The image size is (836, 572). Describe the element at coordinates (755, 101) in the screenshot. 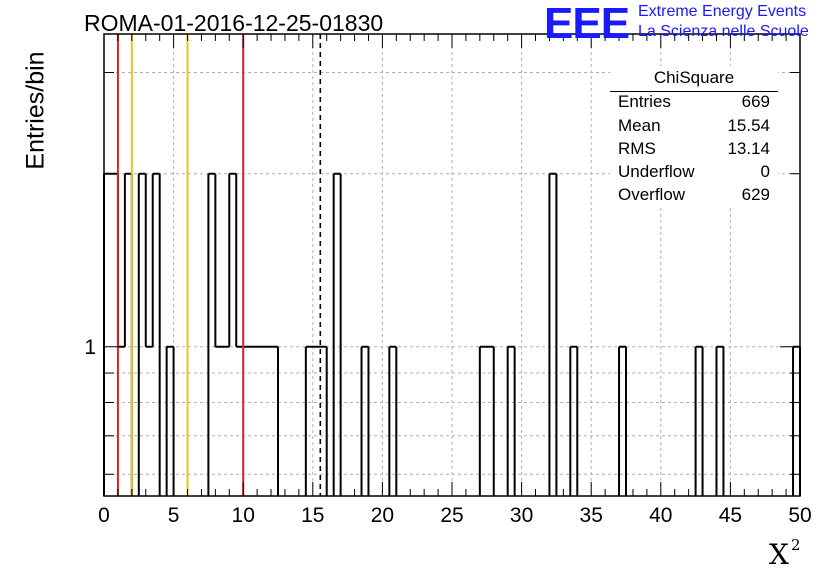

I see `stats-value: 669` at that location.